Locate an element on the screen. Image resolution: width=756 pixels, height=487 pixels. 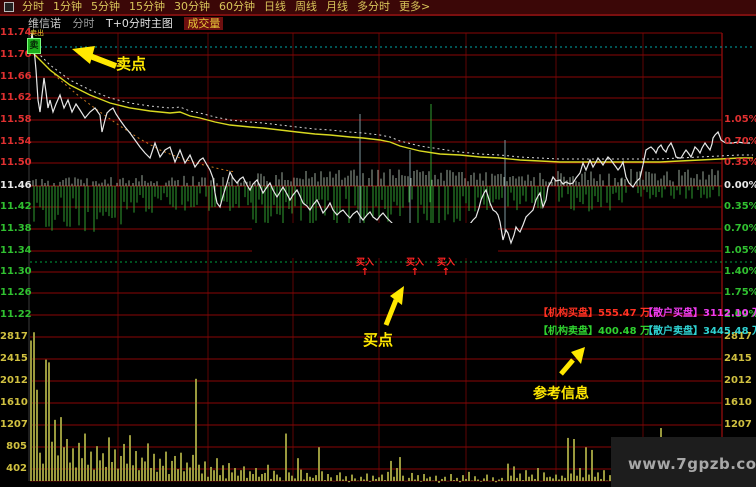
chart-header: 维信诺 分时 T+0分时主图 成交量 is located at coordinates (378, 24).